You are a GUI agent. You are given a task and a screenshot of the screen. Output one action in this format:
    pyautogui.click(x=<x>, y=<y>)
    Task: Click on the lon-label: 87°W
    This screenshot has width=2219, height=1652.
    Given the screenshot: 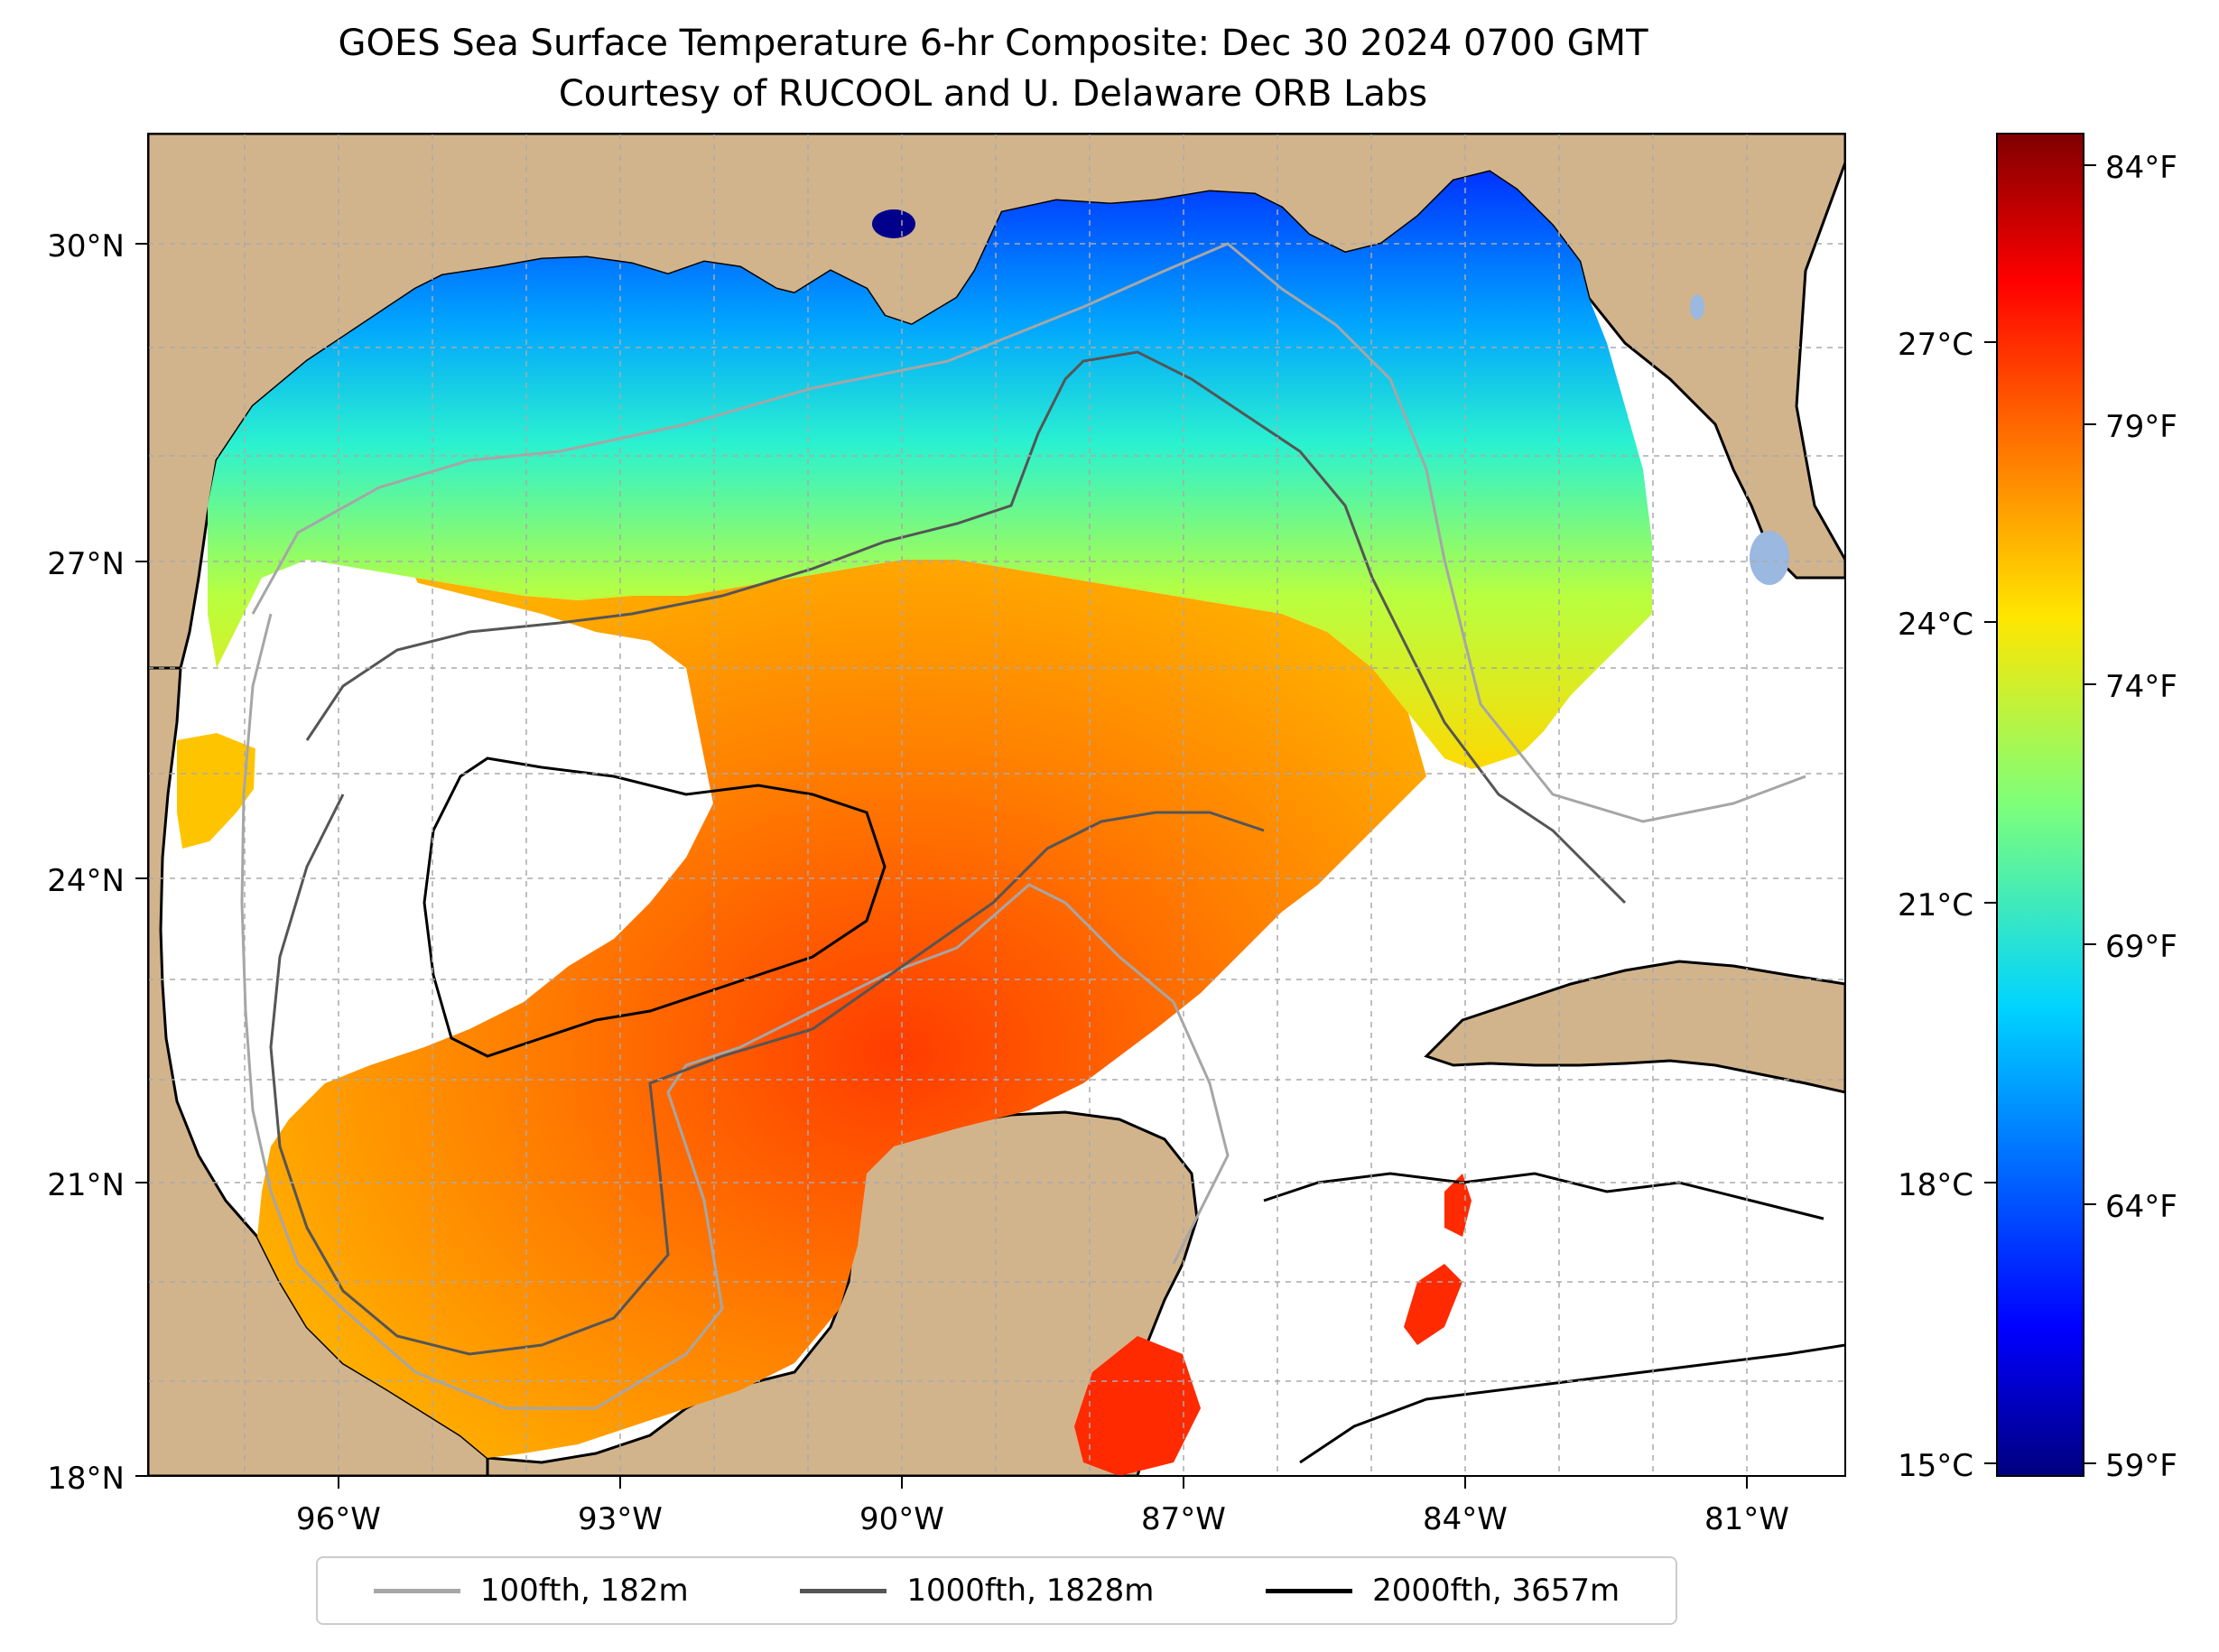 What is the action you would take?
    pyautogui.click(x=1183, y=1519)
    